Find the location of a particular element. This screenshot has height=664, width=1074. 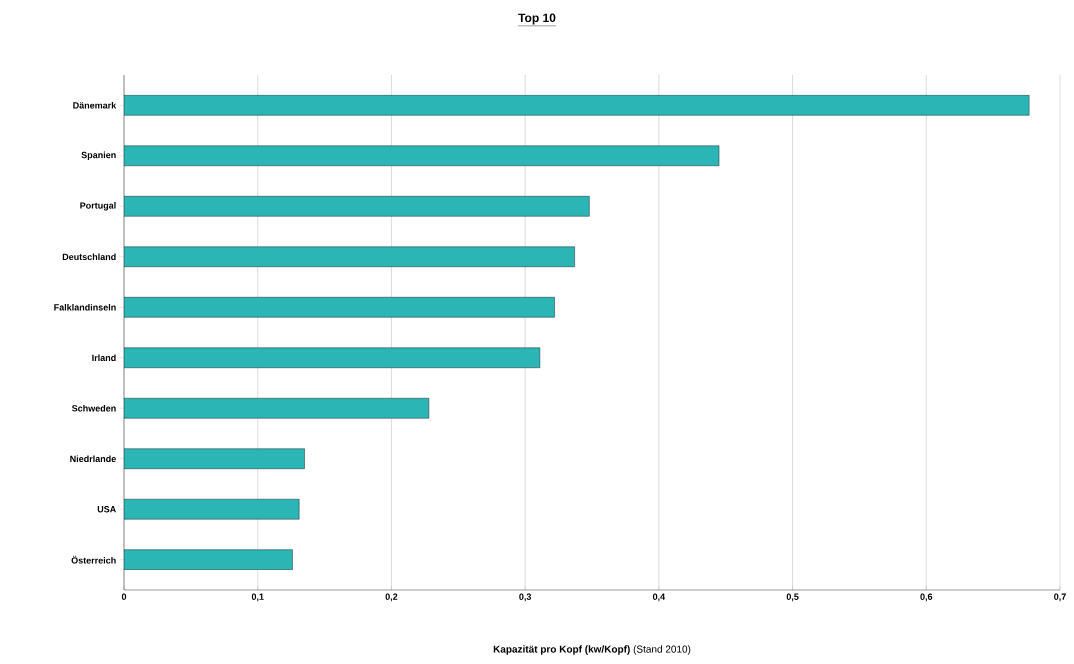

y-tick-label: Österreich is located at coordinates (93, 559).